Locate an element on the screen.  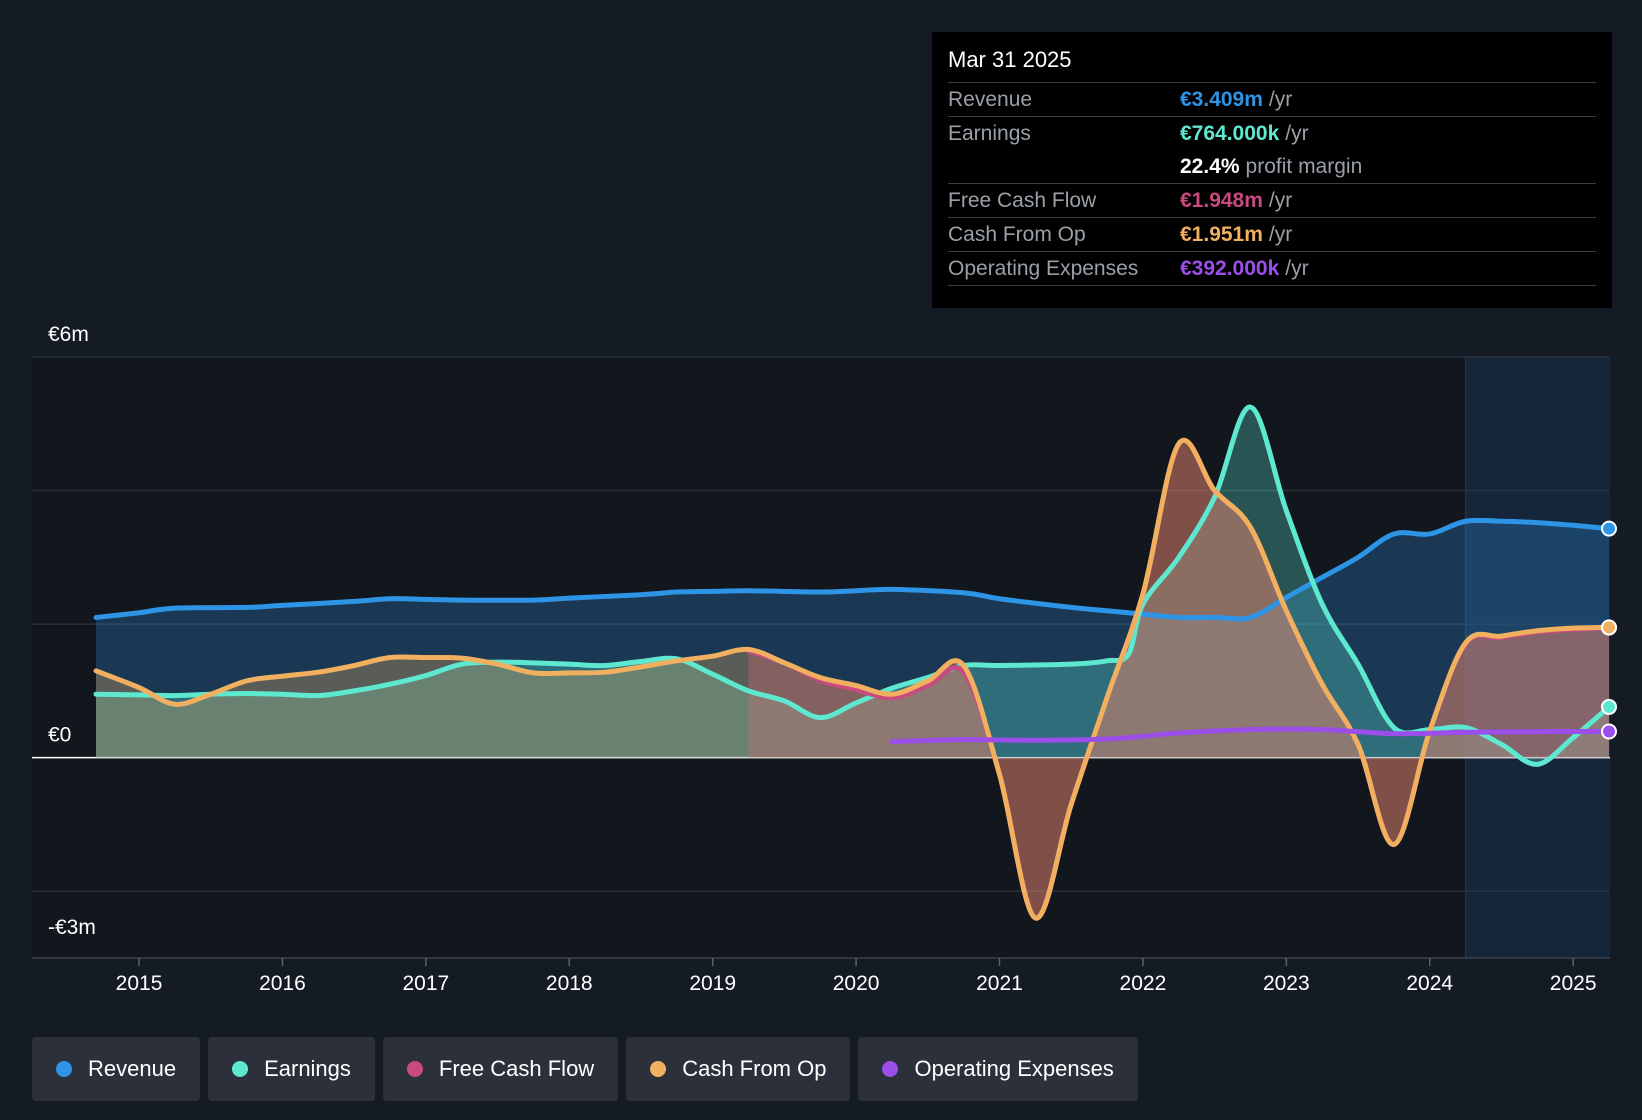
tooltip-row-margin: 22.4% profit margin is located at coordinates (1272, 167).